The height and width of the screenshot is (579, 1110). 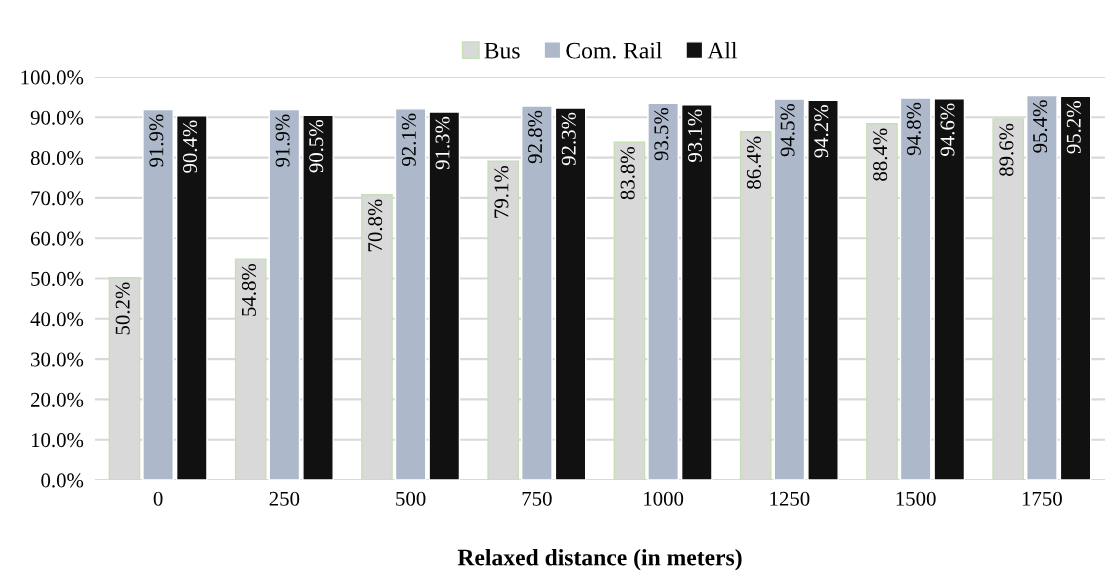 What do you see at coordinates (537, 498) in the screenshot?
I see `x-tick-label: 750` at bounding box center [537, 498].